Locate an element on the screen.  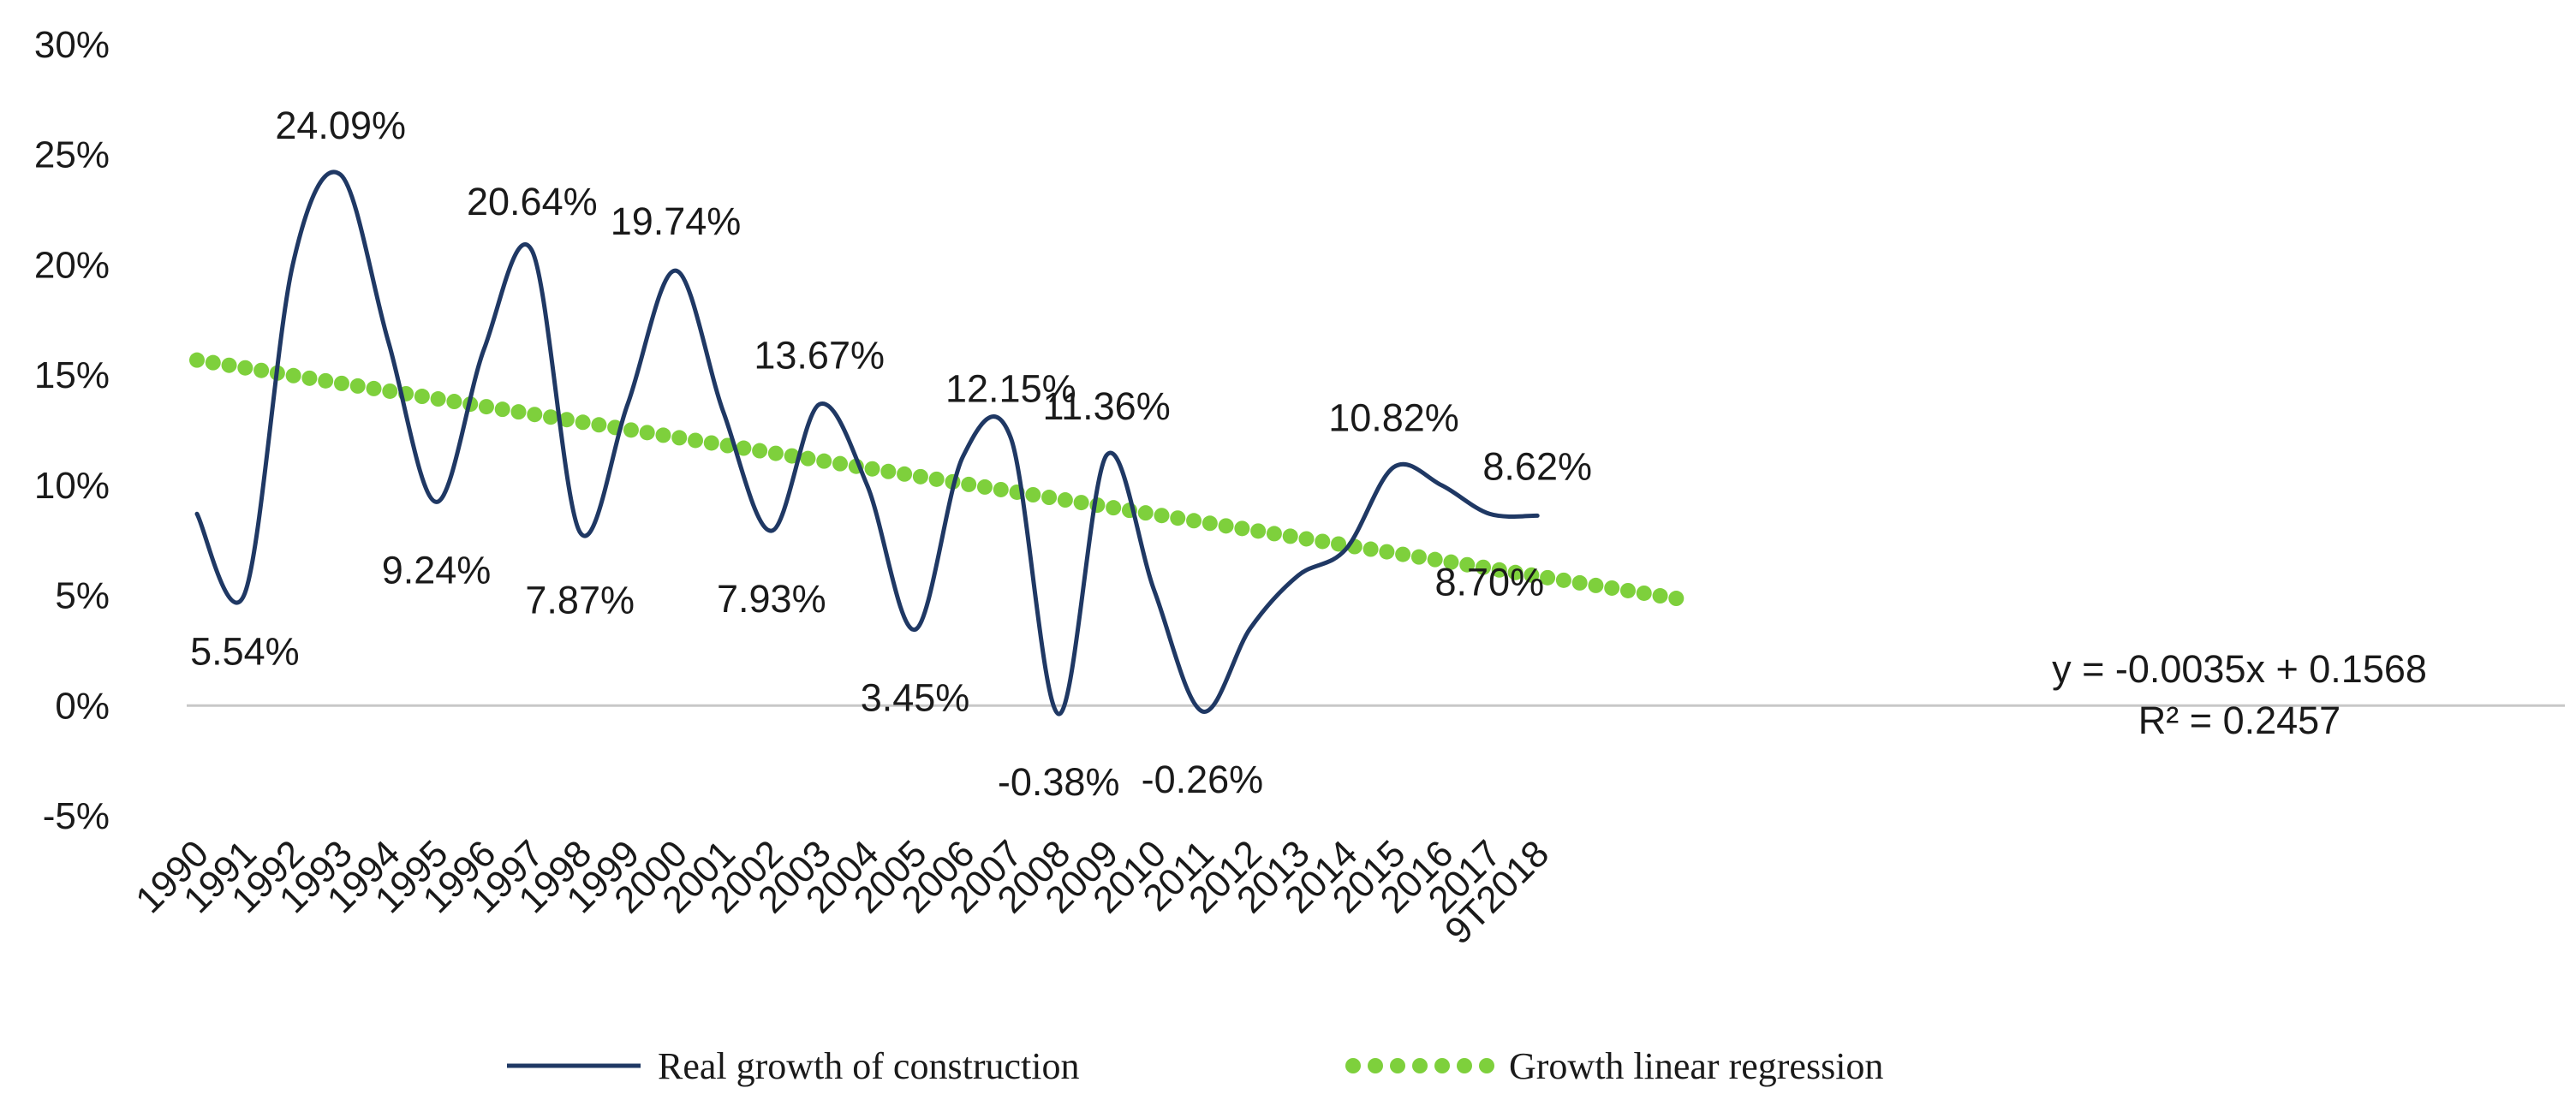
y-tick-label: 25% is located at coordinates (72, 155).